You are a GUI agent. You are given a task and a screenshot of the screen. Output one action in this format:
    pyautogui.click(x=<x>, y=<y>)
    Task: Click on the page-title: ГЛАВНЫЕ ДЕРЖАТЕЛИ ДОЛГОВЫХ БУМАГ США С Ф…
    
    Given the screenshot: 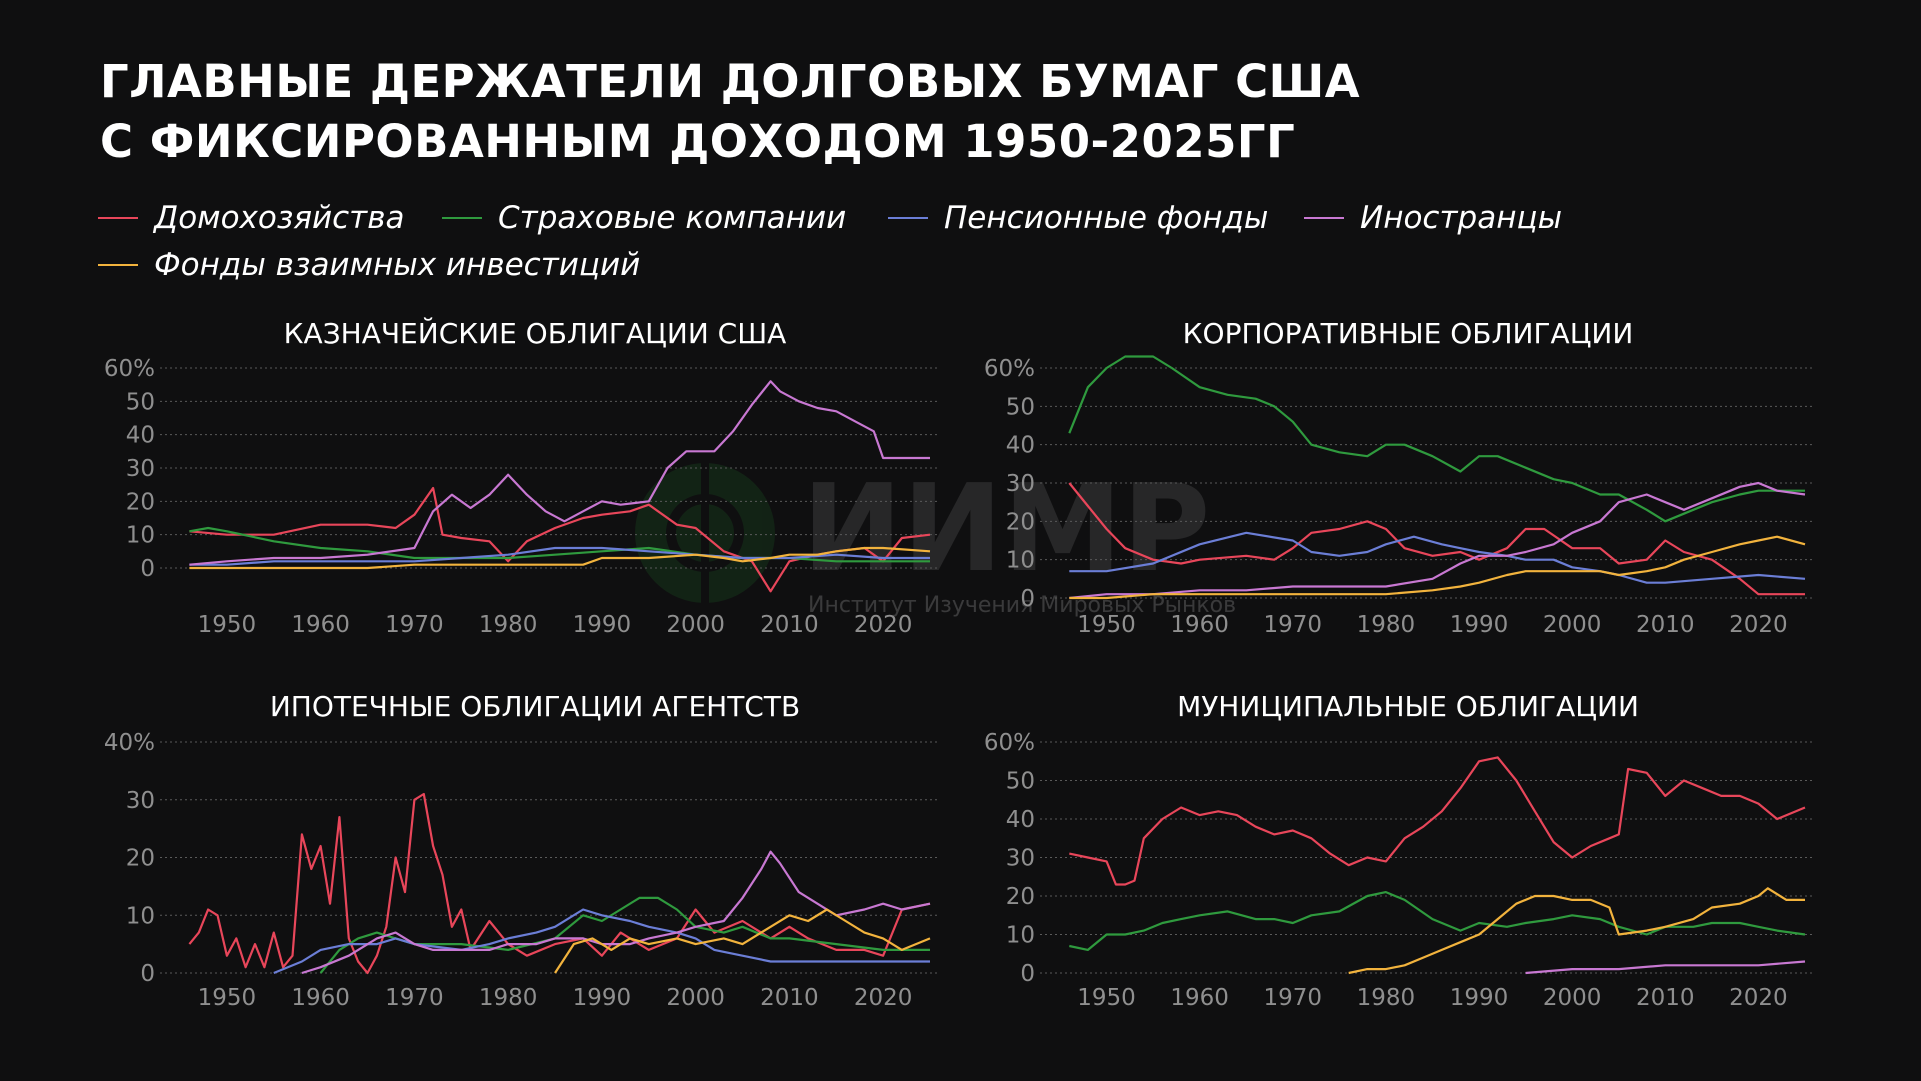 What is the action you would take?
    pyautogui.click(x=730, y=112)
    